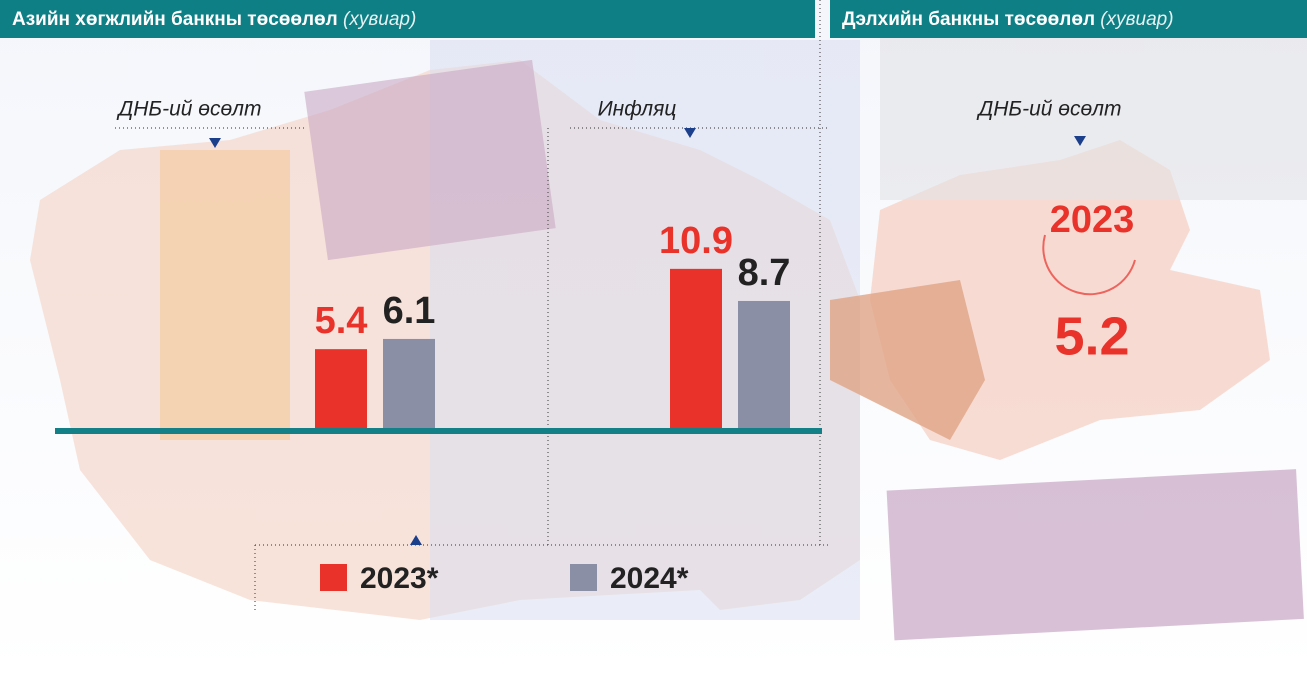 This screenshot has height=677, width=1307. What do you see at coordinates (637, 109) in the screenshot?
I see `category-label: Инфляц` at bounding box center [637, 109].